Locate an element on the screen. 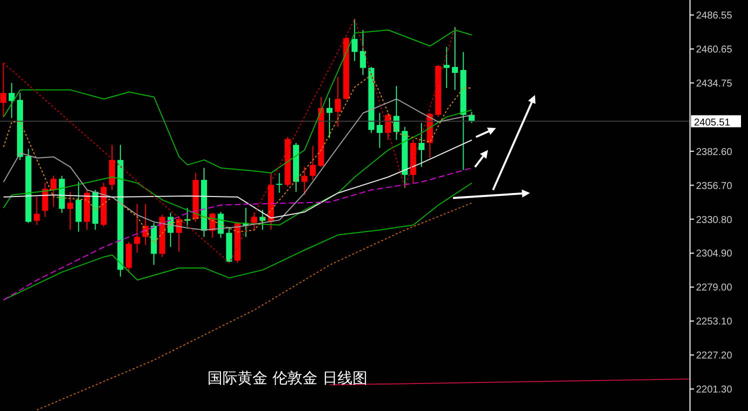 The image size is (748, 411). y-tick-label: 2486.55 is located at coordinates (714, 16).